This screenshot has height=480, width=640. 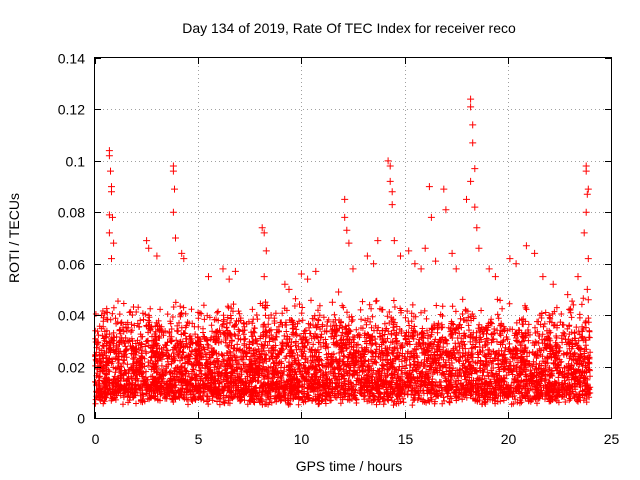 What do you see at coordinates (406, 439) in the screenshot?
I see `x-tick-label: 15` at bounding box center [406, 439].